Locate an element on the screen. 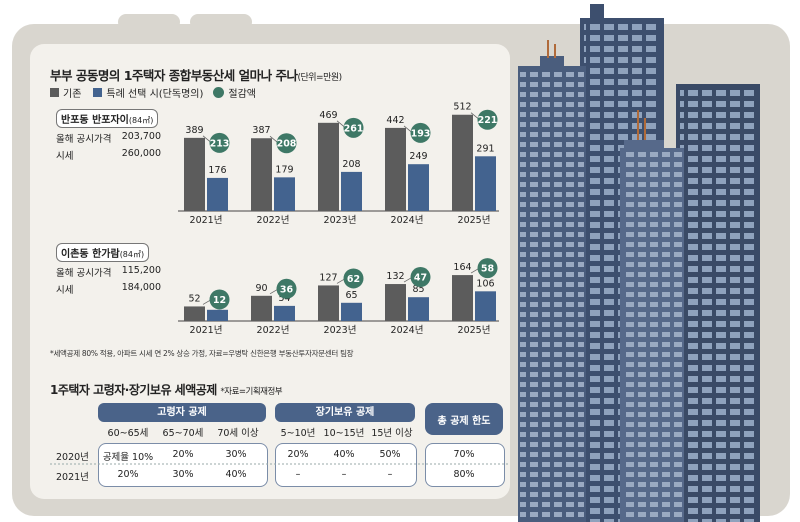 Image resolution: width=800 pixels, height=522 pixels. data-label-base: 387 is located at coordinates (261, 130).